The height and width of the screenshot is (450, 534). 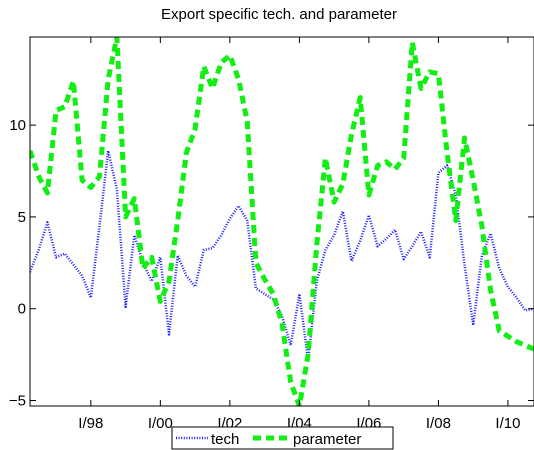 I want to click on y-tick-label: −5, so click(x=17, y=400).